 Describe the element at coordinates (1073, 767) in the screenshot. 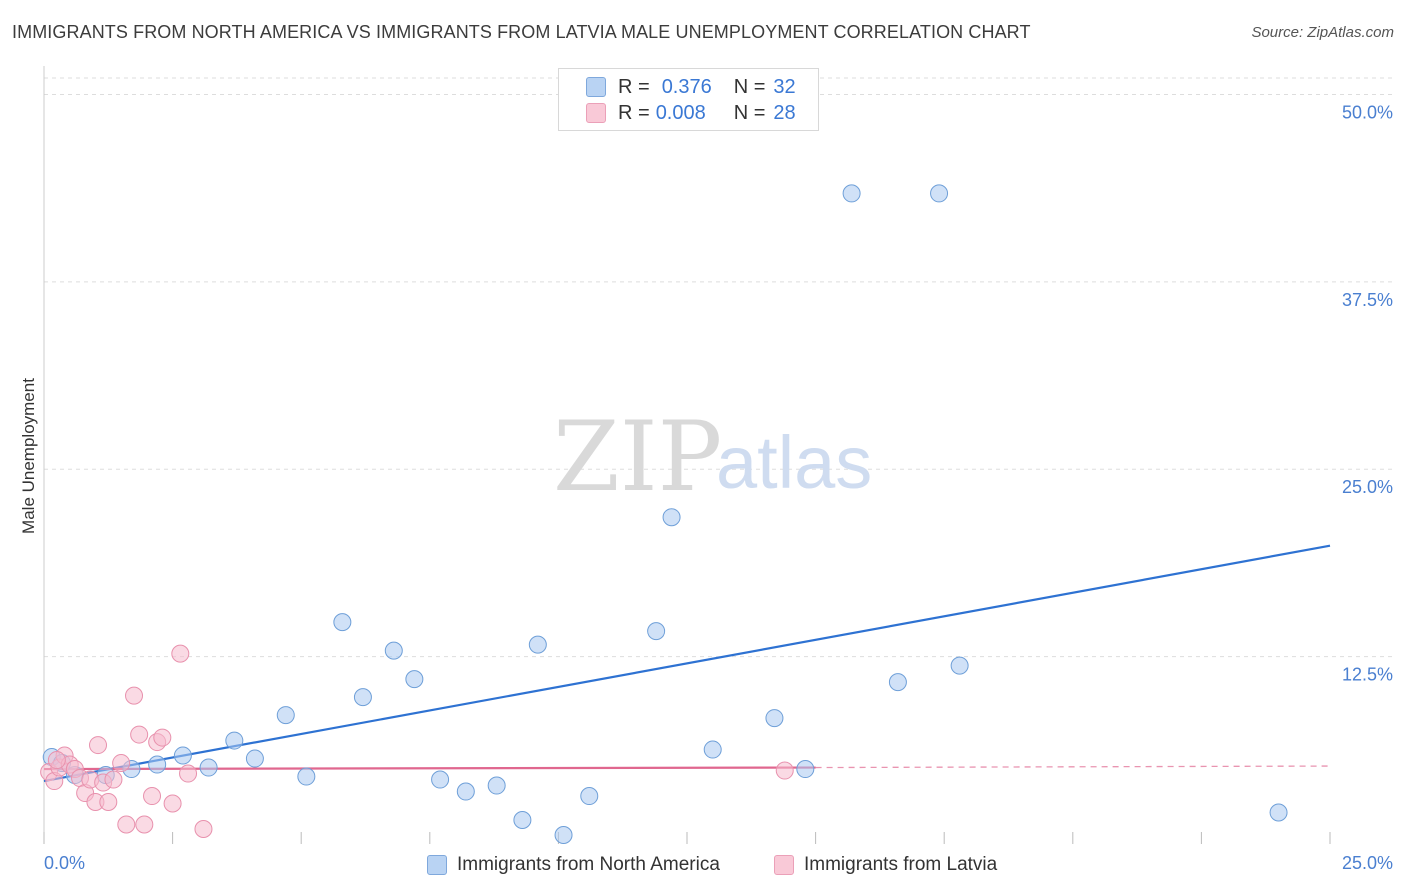

I see `trend-line-dashed-latvia` at that location.